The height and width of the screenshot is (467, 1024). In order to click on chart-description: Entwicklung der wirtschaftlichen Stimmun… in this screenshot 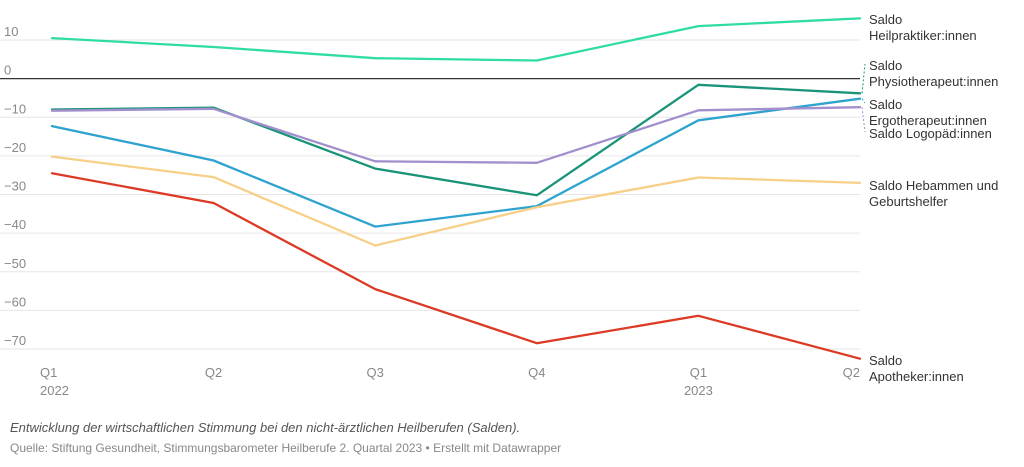, I will do `click(265, 427)`.